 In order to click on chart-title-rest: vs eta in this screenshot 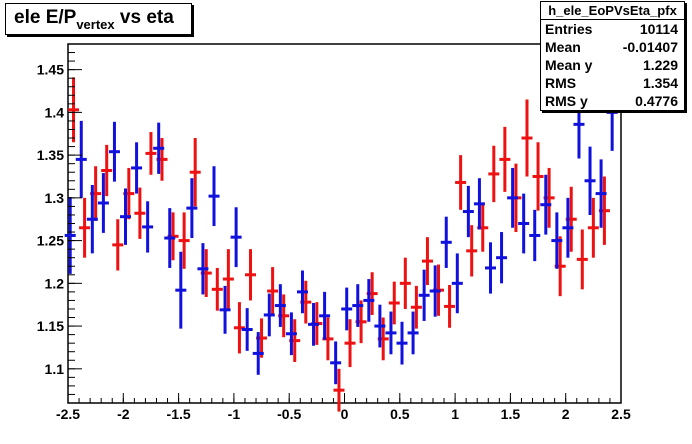, I will do `click(144, 17)`.